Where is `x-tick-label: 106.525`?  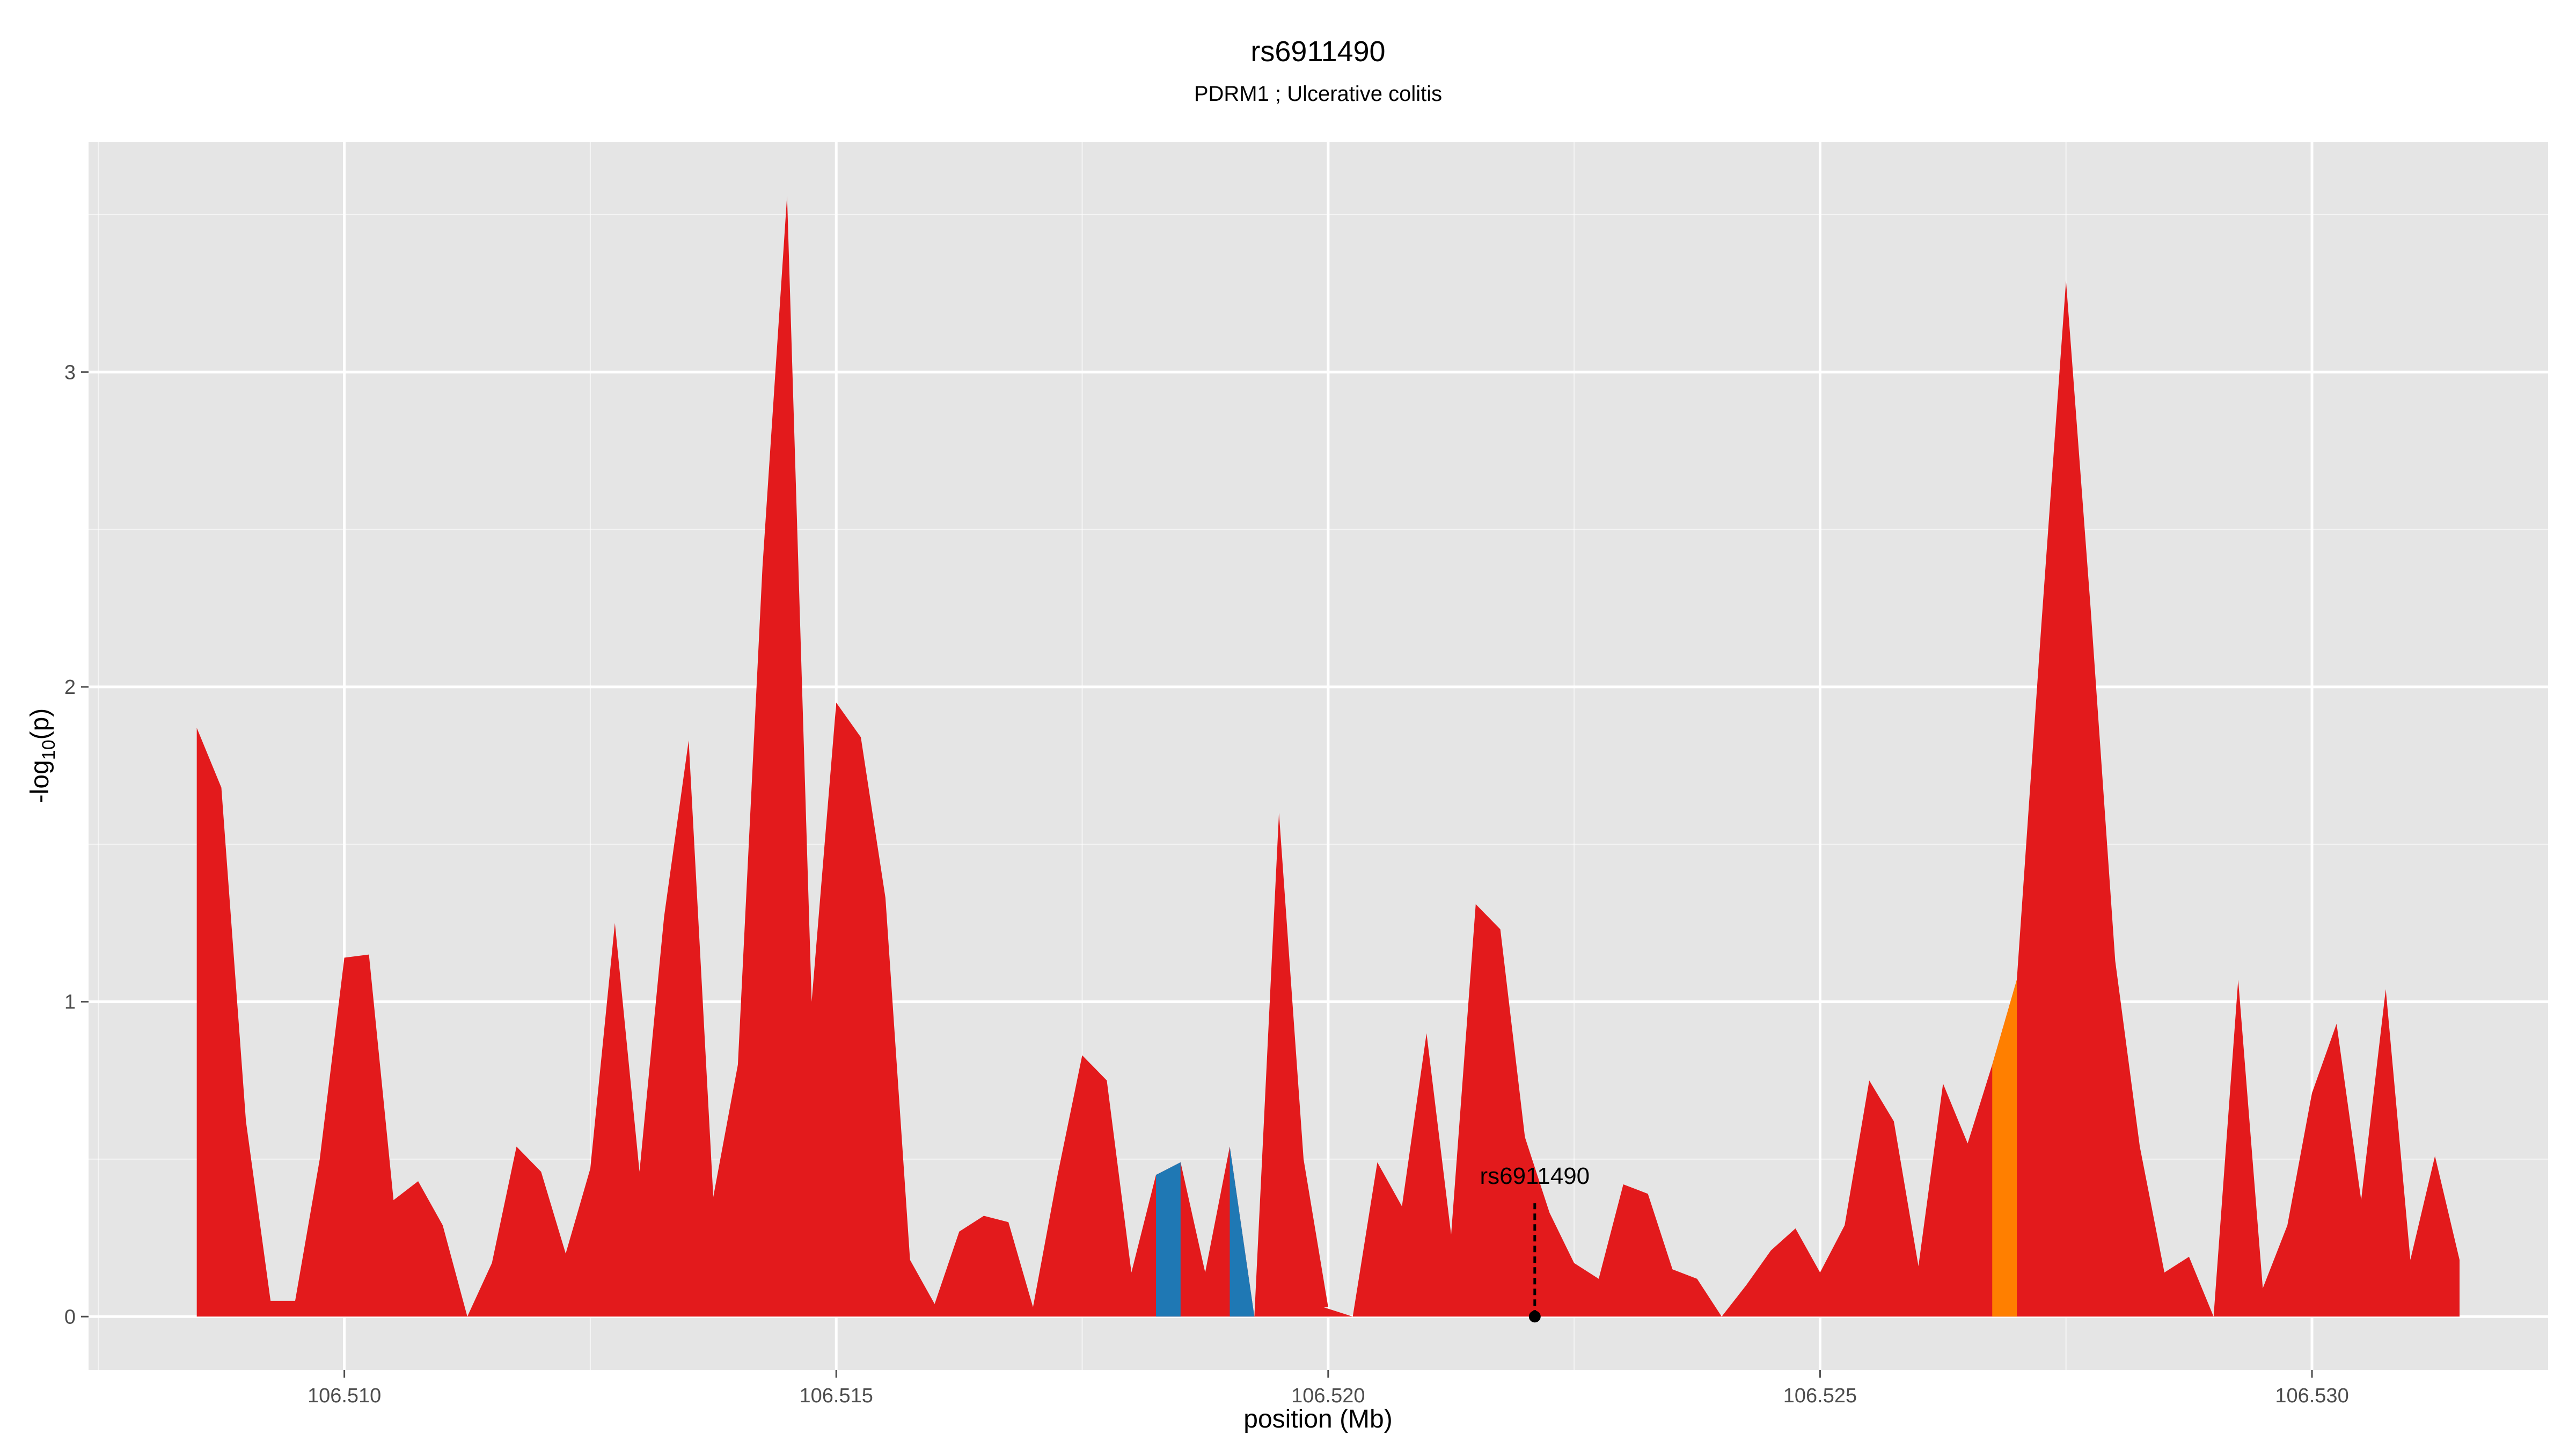 x-tick-label: 106.525 is located at coordinates (1820, 1396).